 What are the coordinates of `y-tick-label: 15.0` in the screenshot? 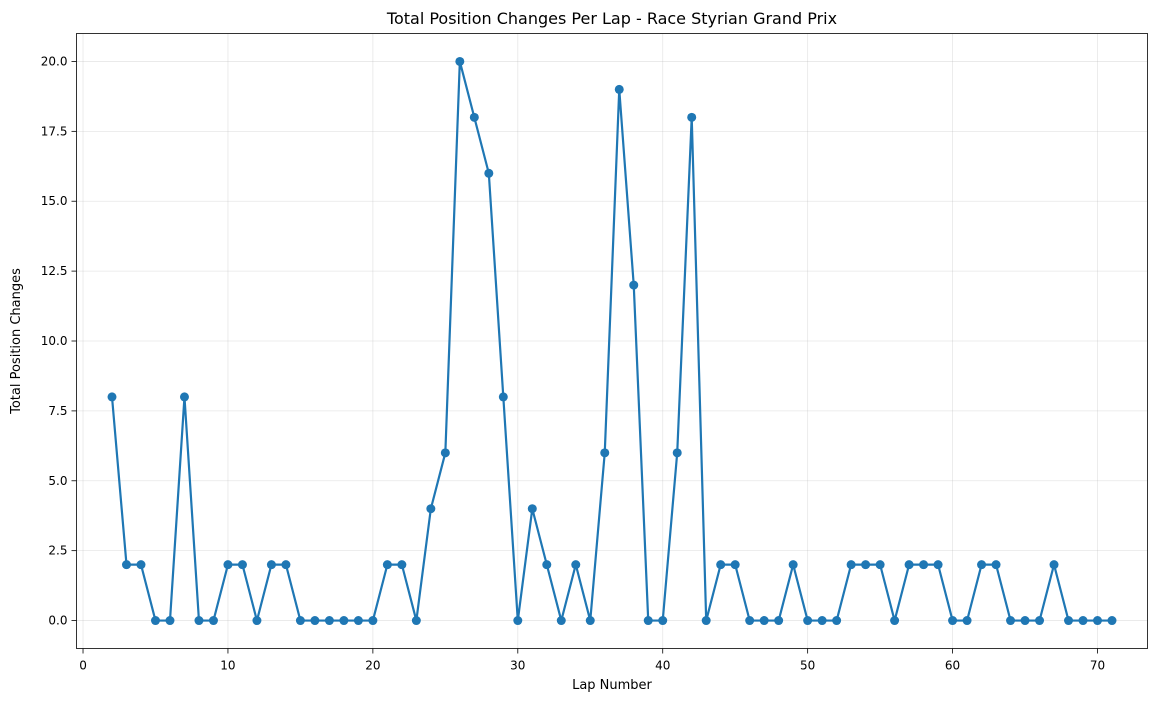 It's located at (54, 201).